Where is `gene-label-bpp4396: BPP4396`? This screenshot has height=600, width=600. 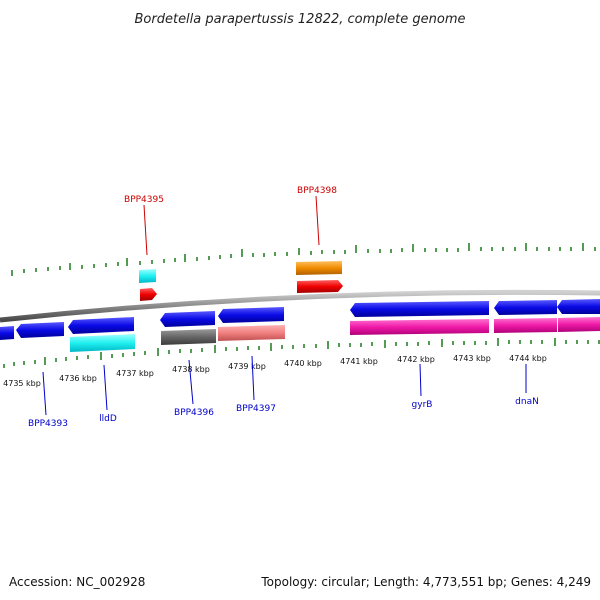 gene-label-bpp4396: BPP4396 is located at coordinates (194, 413).